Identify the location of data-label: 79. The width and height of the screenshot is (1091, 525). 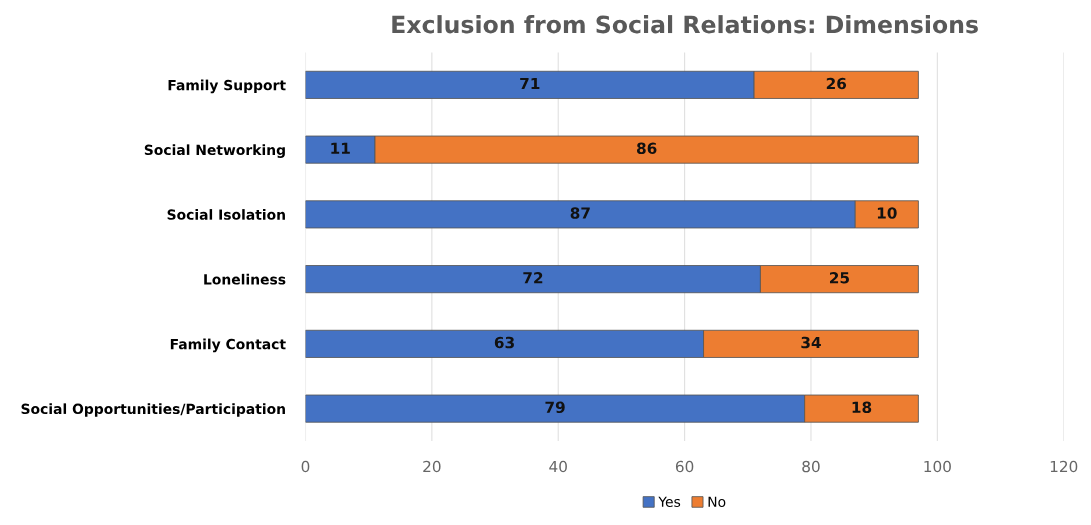
(555, 407).